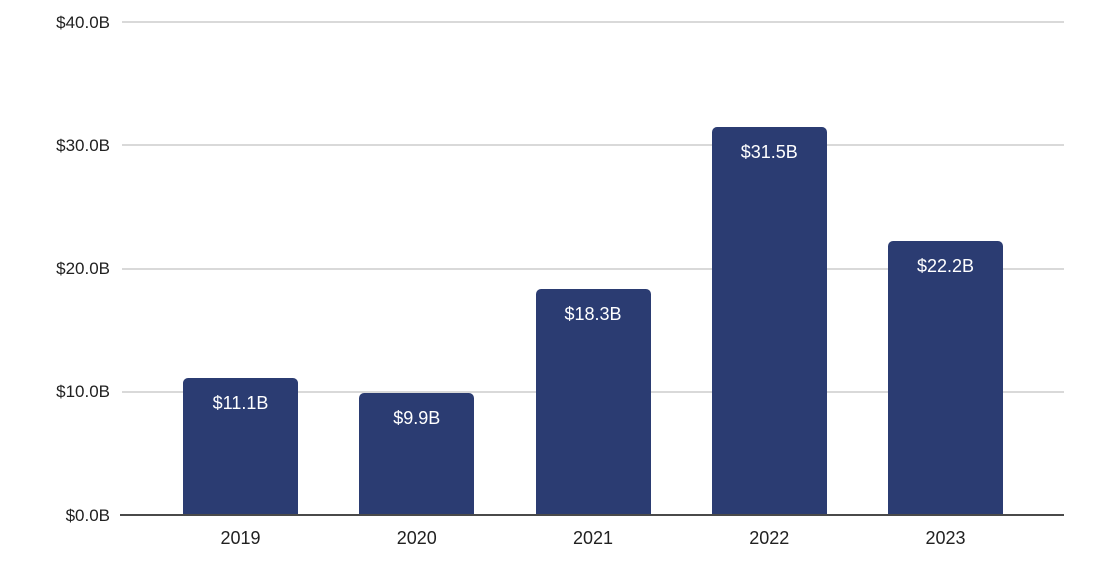 The image size is (1104, 573). I want to click on bar-2023, so click(945, 377).